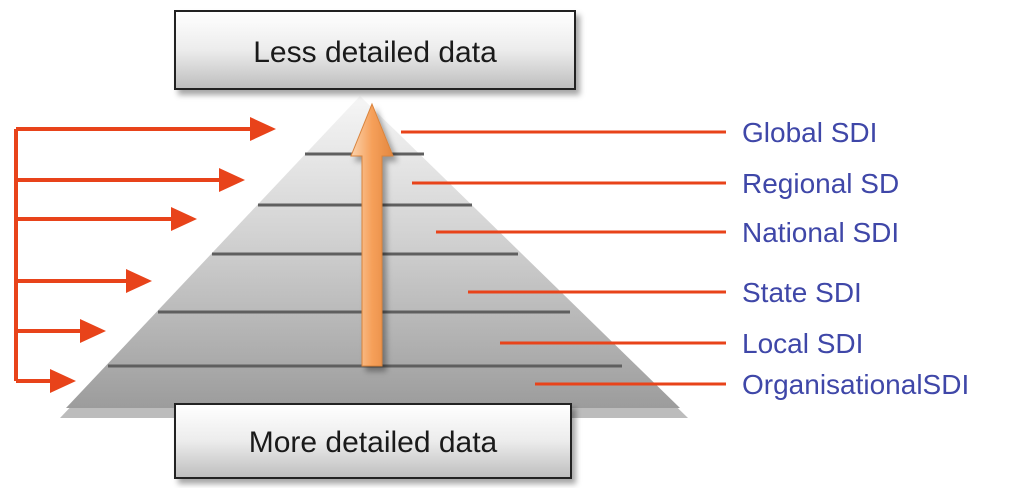 The image size is (1023, 488). I want to click on bottom-box, so click(373, 441).